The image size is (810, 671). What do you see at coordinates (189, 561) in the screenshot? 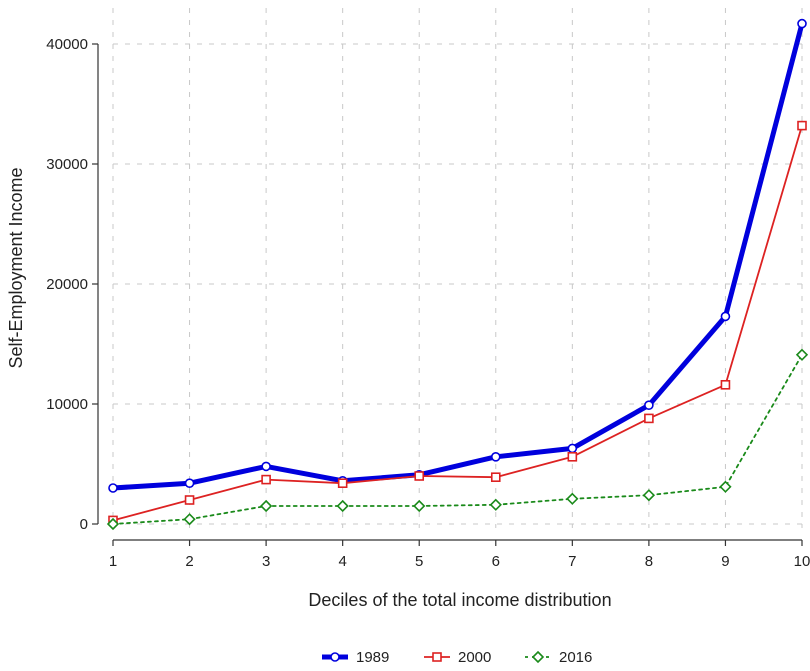
I see `x-tick-label: 2` at bounding box center [189, 561].